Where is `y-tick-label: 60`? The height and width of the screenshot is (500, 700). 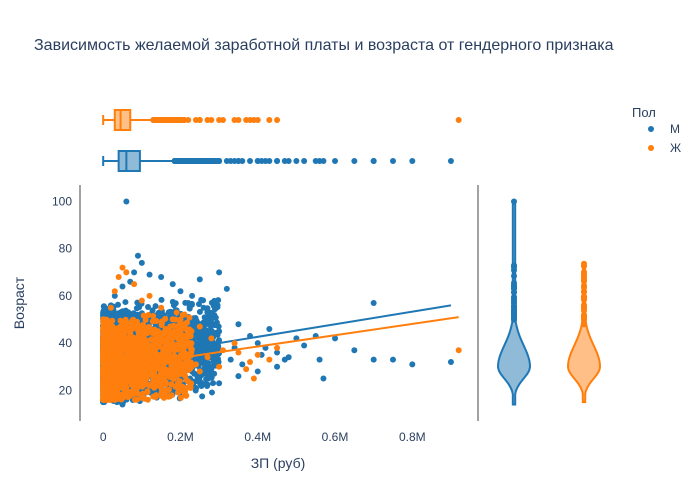
y-tick-label: 60 is located at coordinates (66, 296).